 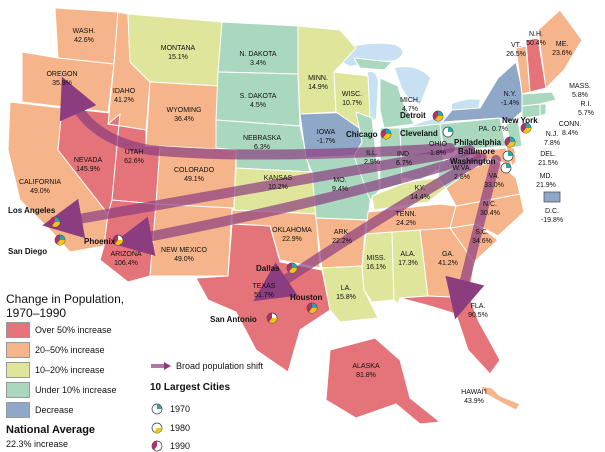 What do you see at coordinates (51, 430) in the screenshot?
I see `national-average-title: National Average` at bounding box center [51, 430].